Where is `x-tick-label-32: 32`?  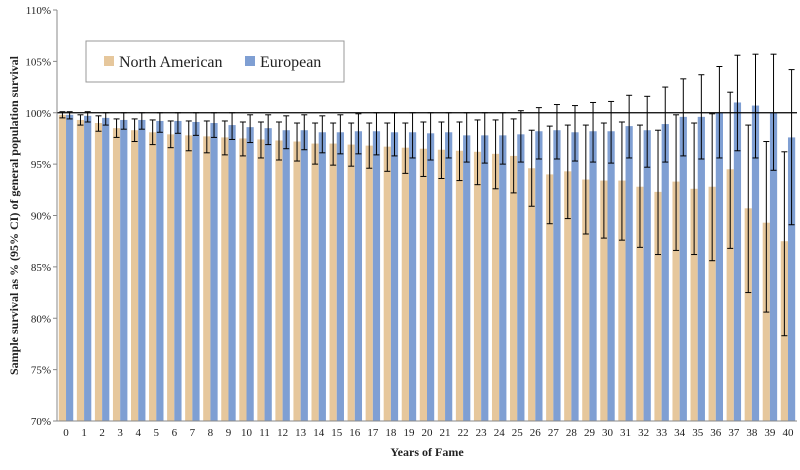 x-tick-label-32: 32 is located at coordinates (643, 433).